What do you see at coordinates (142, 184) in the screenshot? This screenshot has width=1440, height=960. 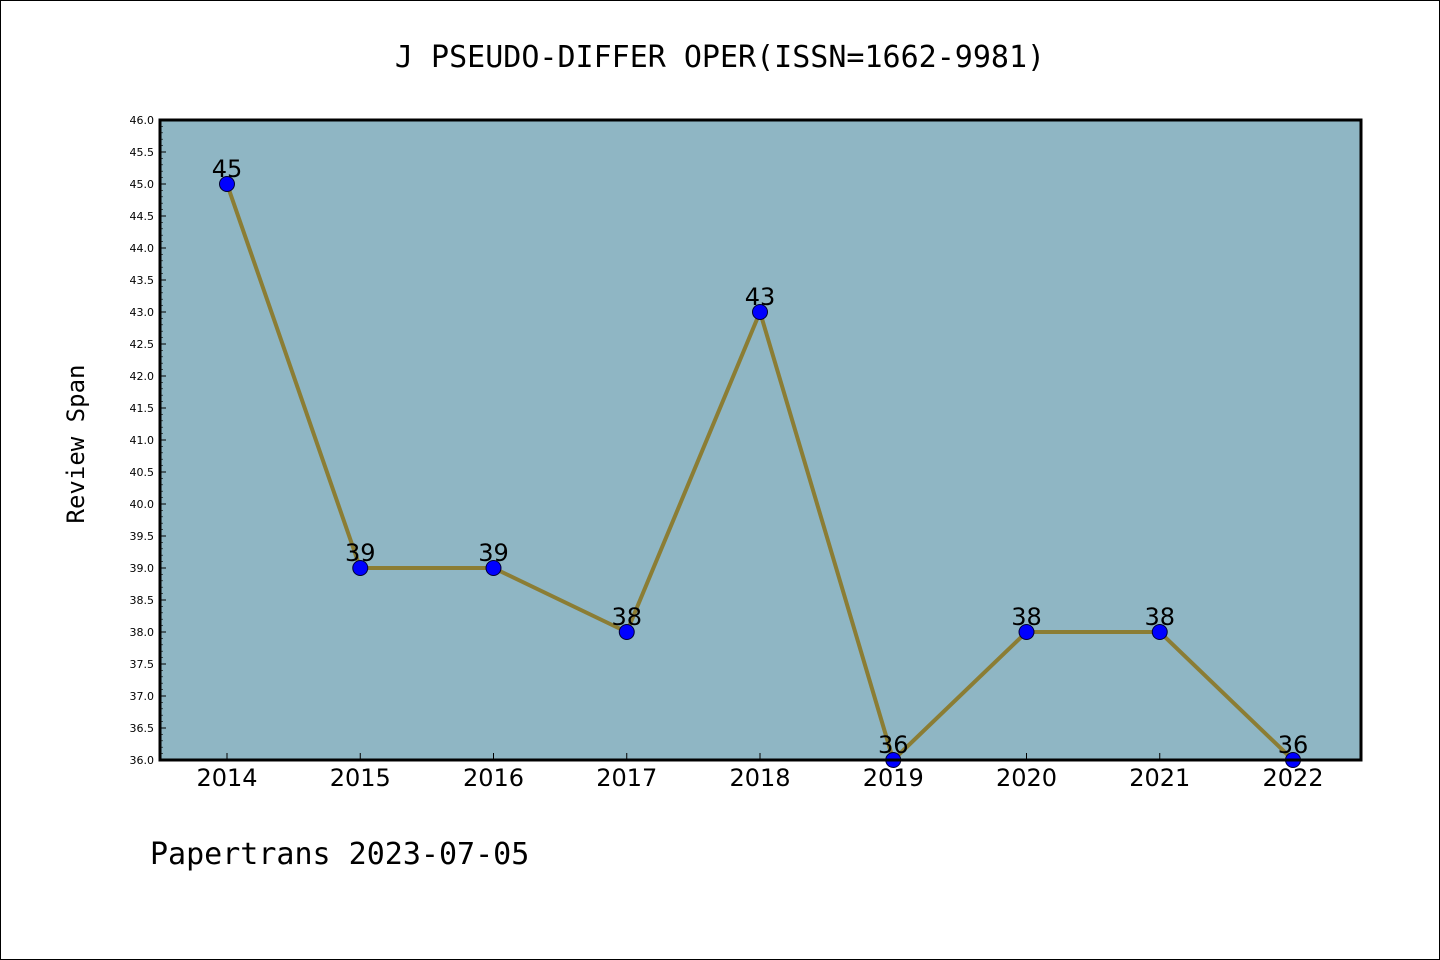 I see `y-tick-label: 45.0` at bounding box center [142, 184].